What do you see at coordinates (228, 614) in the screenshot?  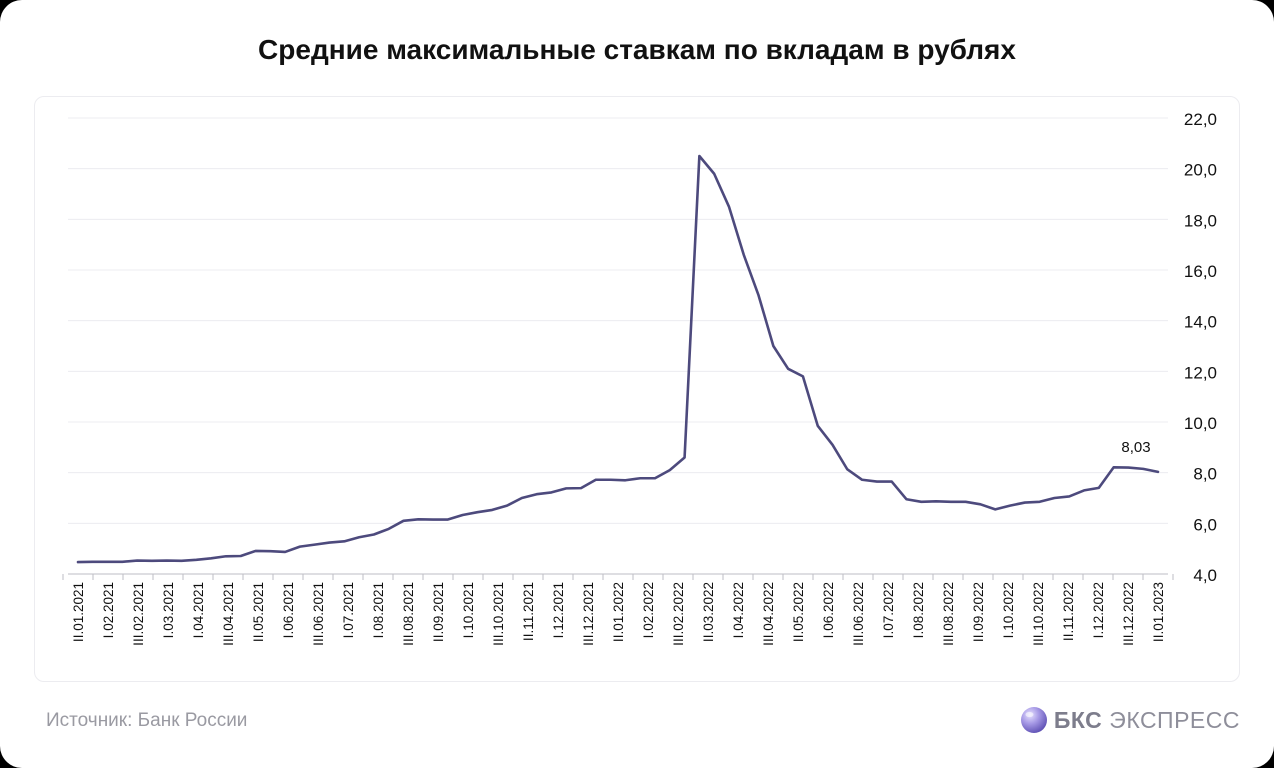 I see `x-tick-label: III.04.2021` at bounding box center [228, 614].